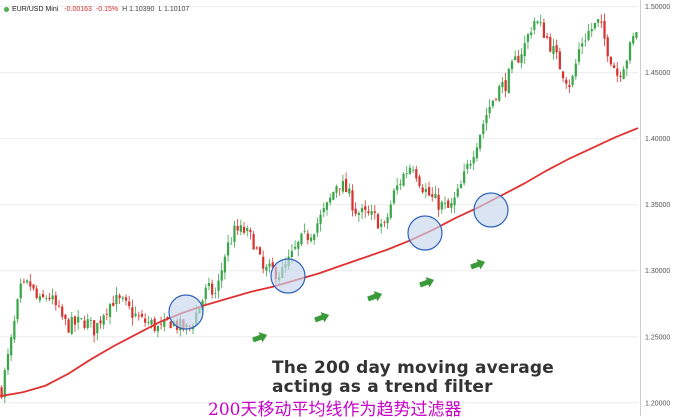  What do you see at coordinates (35, 9) in the screenshot?
I see `symbol-label: EUR/USD Mini` at bounding box center [35, 9].